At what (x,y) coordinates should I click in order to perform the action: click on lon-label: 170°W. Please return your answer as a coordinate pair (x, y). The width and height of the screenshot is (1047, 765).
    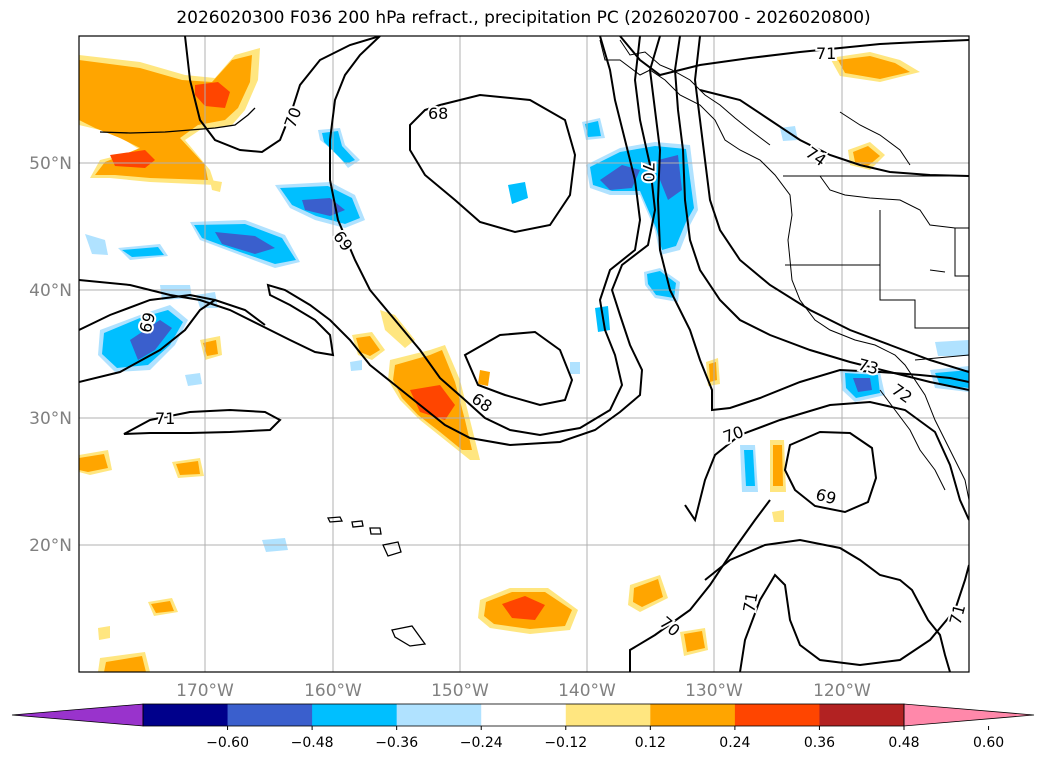
    Looking at the image, I should click on (205, 691).